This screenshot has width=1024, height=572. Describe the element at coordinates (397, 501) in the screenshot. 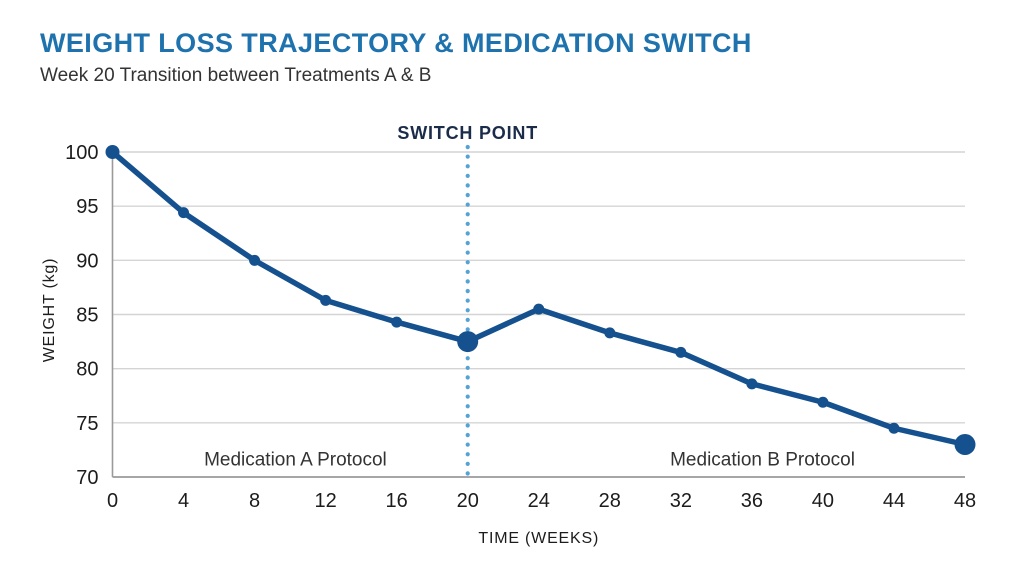

I see `x-tick-label: 16` at that location.